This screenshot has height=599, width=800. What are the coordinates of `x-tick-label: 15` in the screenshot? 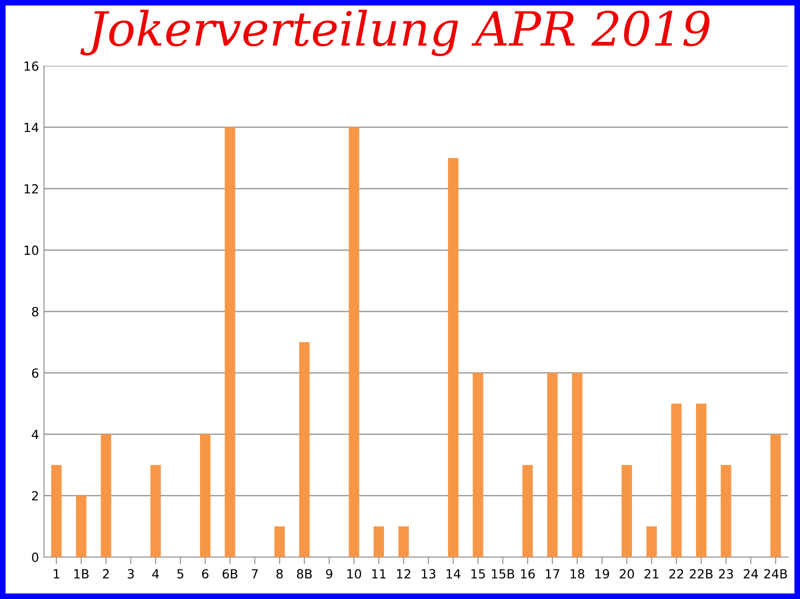 It's located at (478, 574).